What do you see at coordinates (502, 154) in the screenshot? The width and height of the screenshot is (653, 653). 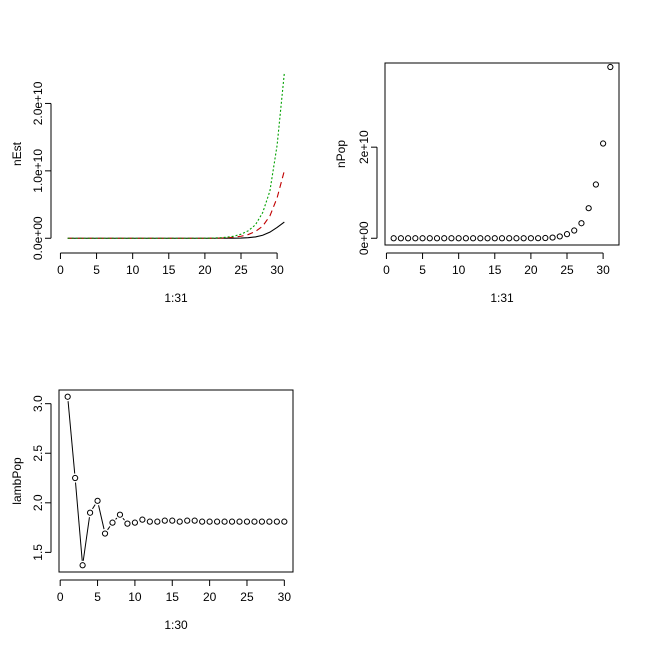 I see `plot-frame` at bounding box center [502, 154].